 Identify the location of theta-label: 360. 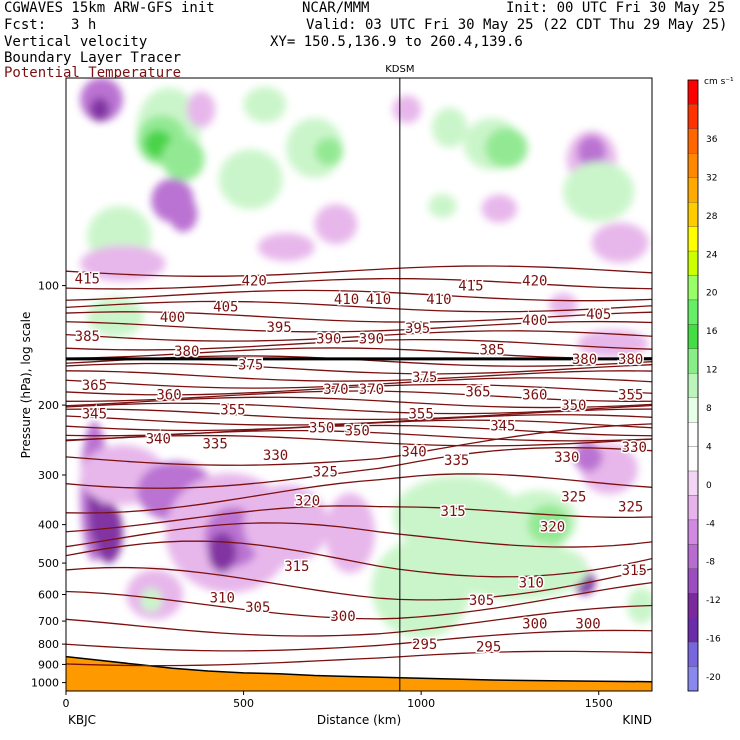
(534, 395).